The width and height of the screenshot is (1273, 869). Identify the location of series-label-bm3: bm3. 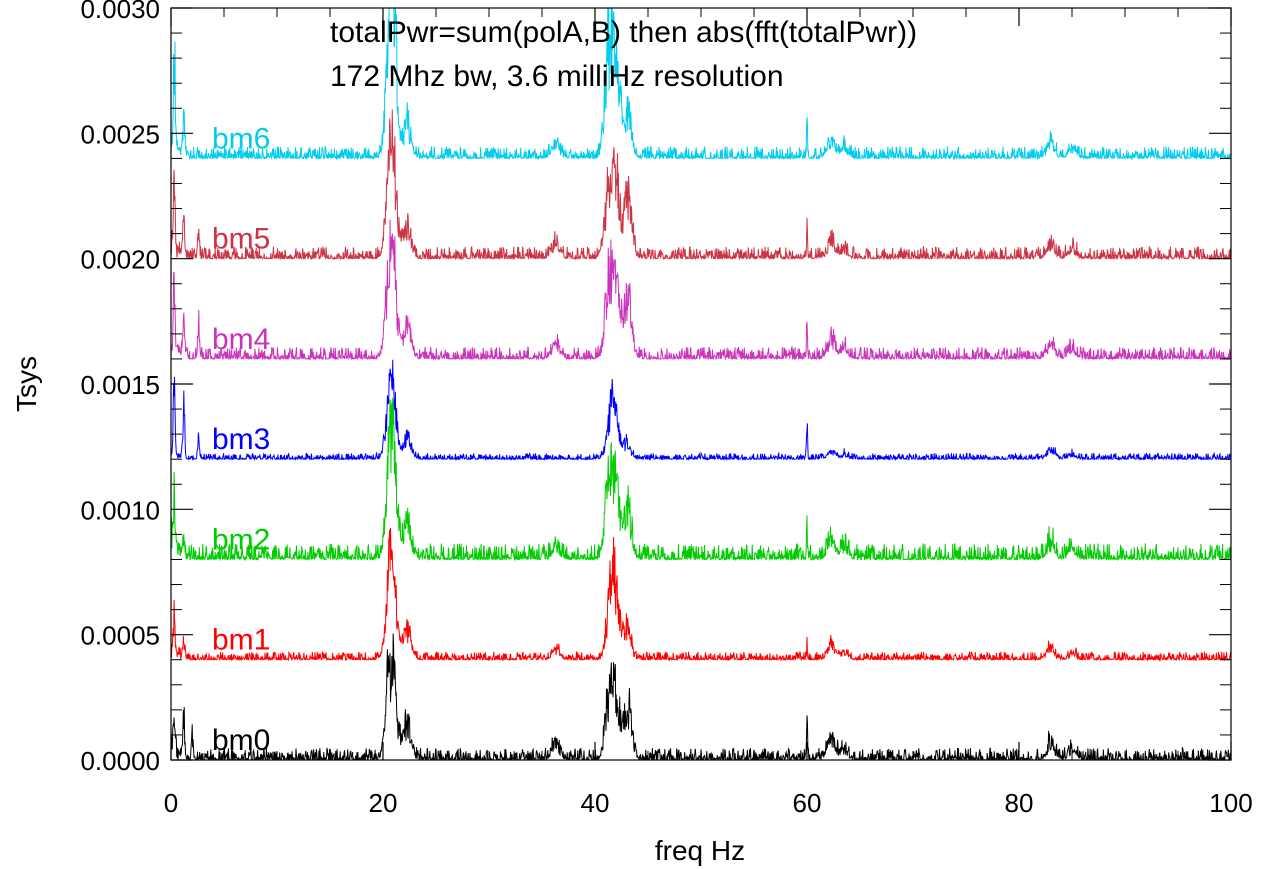
(241, 439).